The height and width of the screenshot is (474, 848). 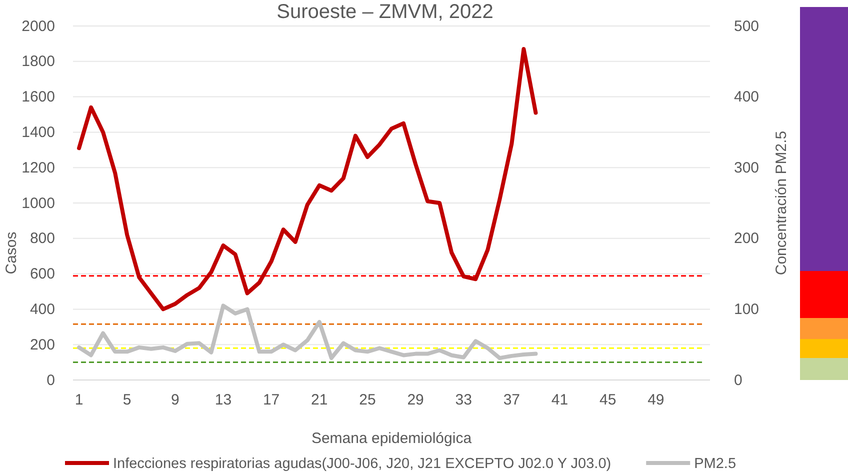 I want to click on y-axis-title: Casos, so click(x=11, y=253).